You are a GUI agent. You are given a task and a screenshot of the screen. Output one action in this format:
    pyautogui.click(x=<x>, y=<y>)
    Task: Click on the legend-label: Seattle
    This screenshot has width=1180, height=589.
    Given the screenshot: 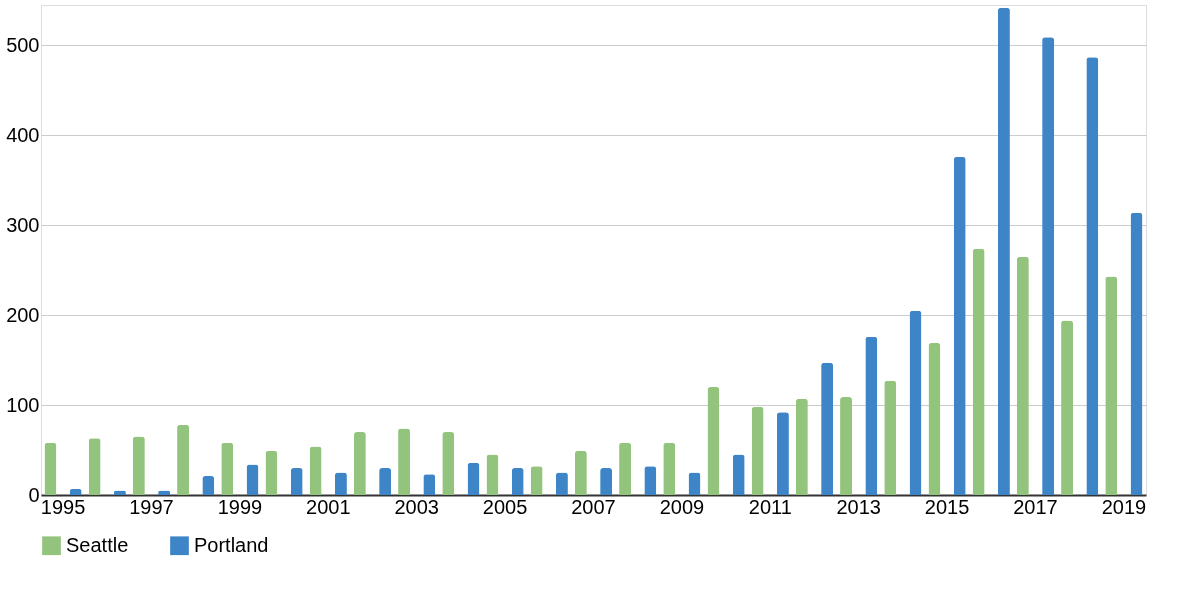 What is the action you would take?
    pyautogui.click(x=97, y=544)
    